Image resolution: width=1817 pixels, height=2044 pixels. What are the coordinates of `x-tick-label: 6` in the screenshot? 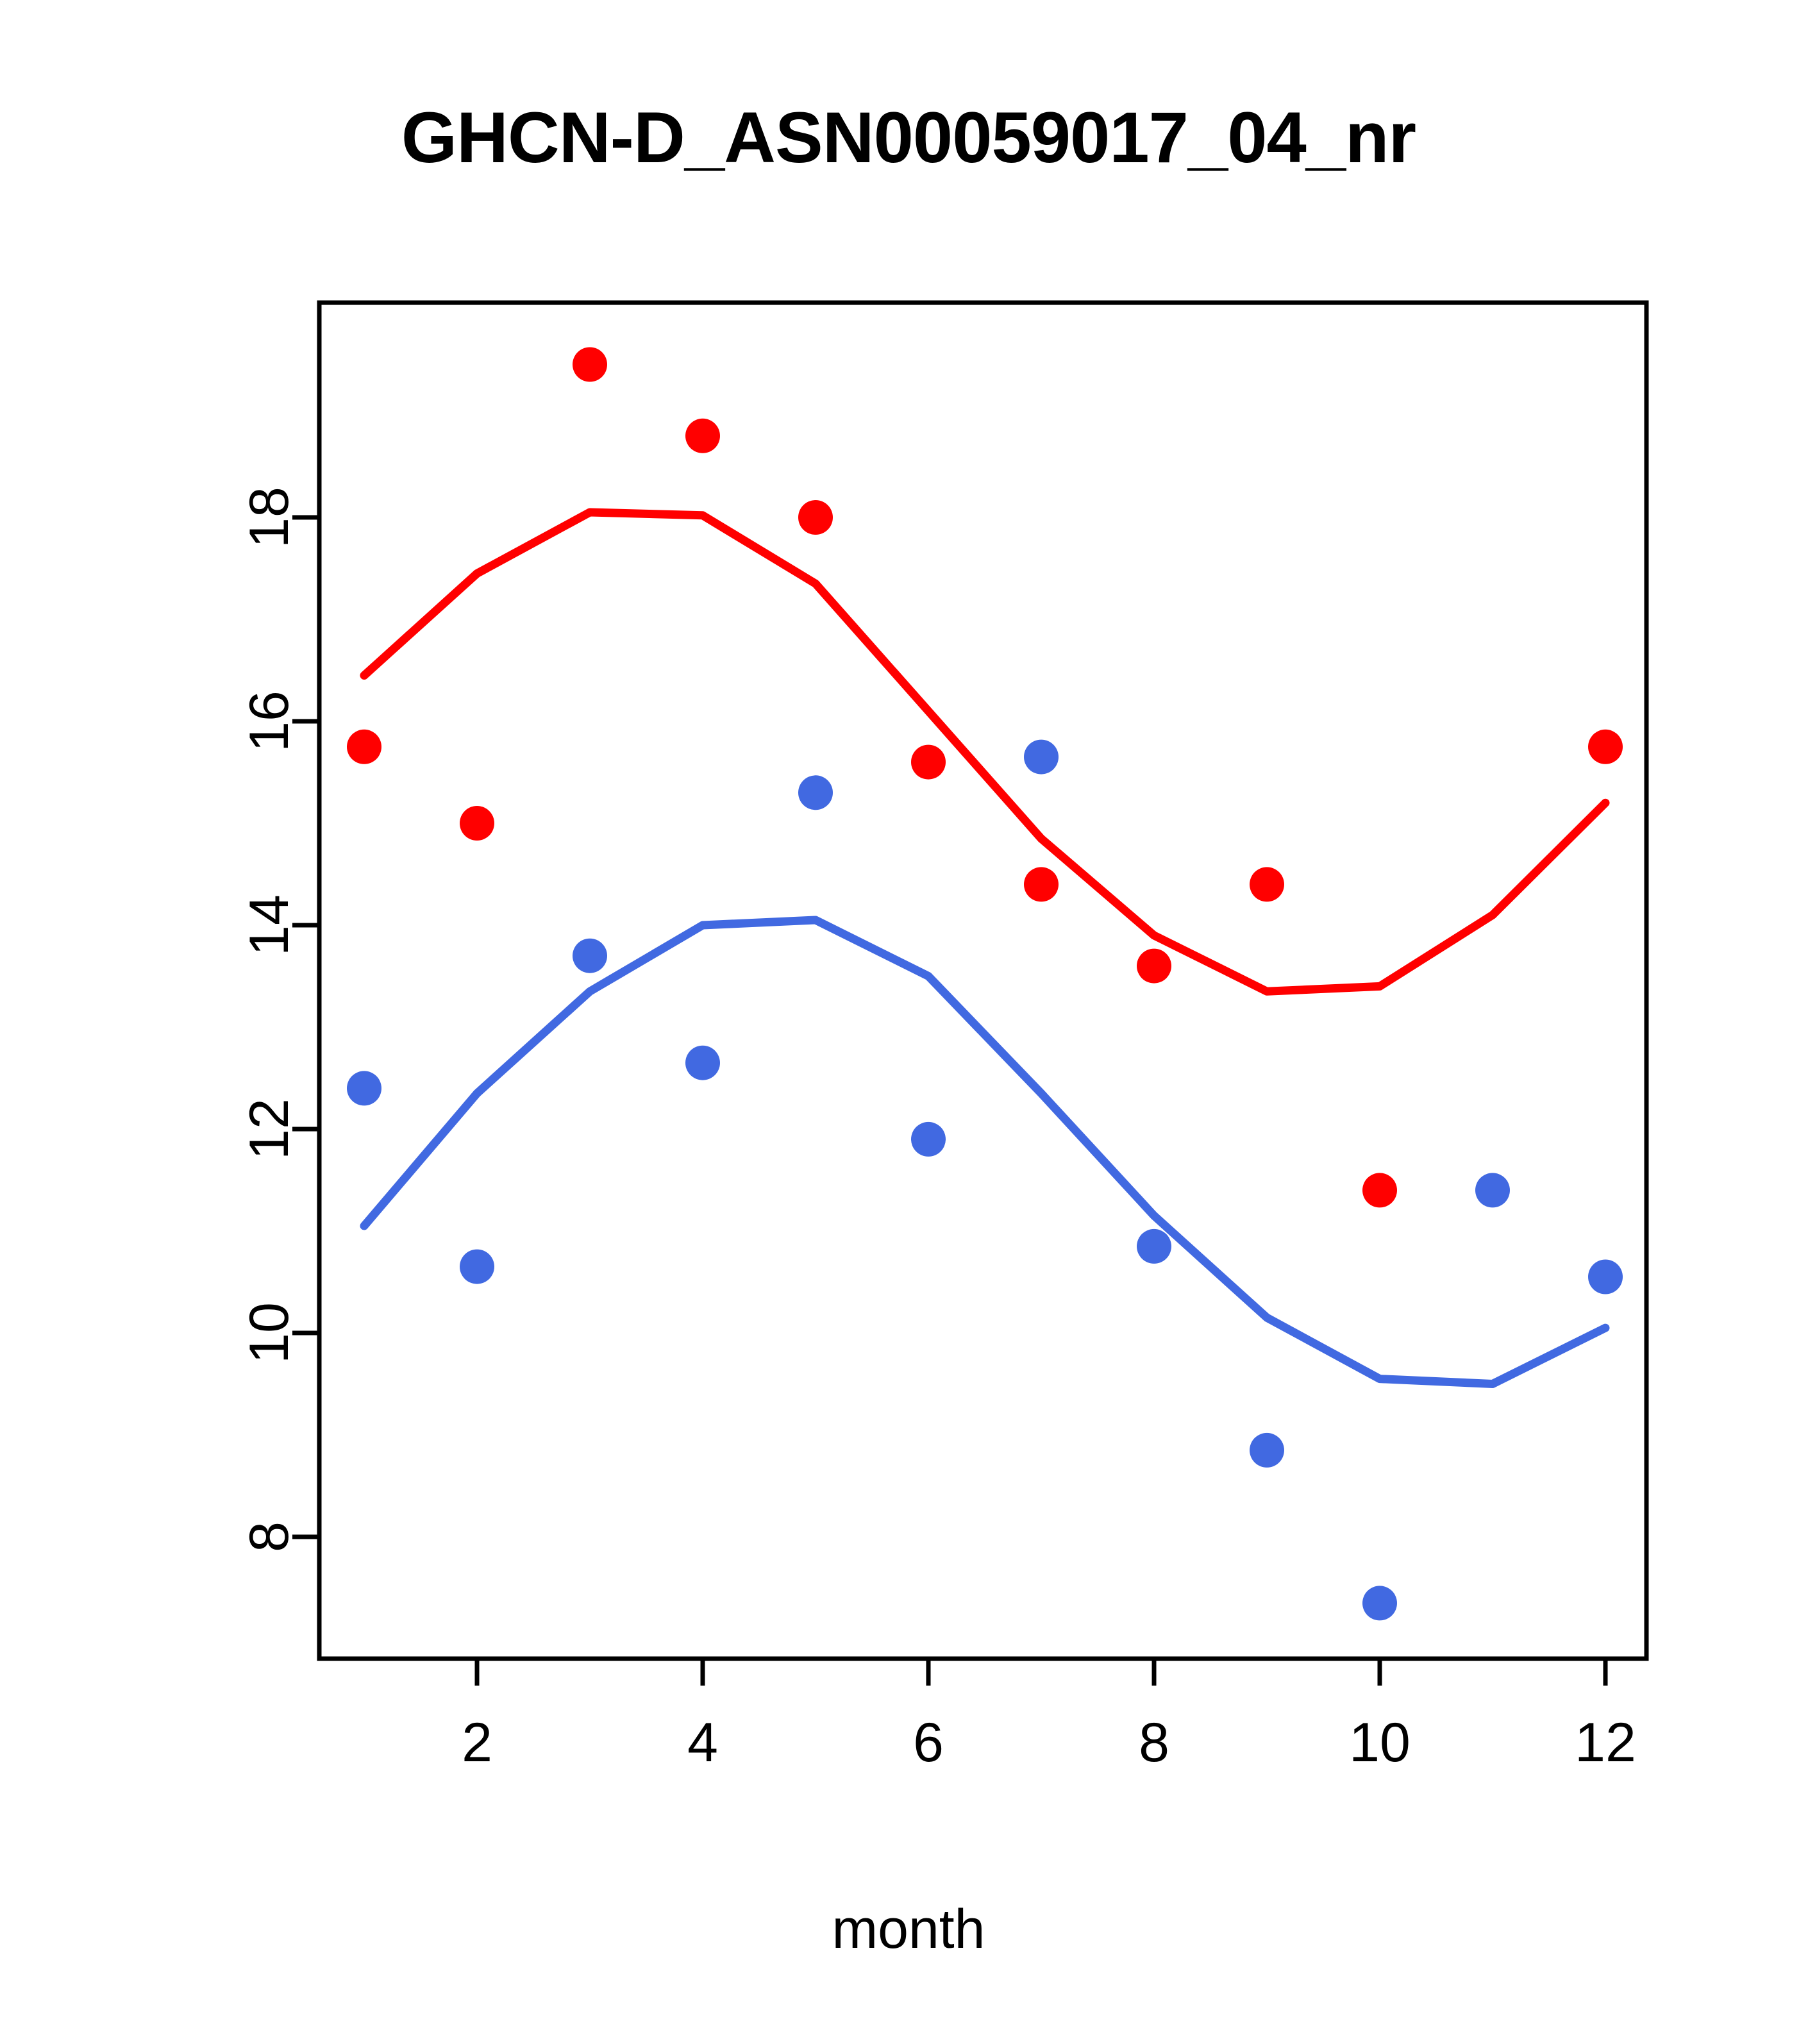 It's located at (929, 1742).